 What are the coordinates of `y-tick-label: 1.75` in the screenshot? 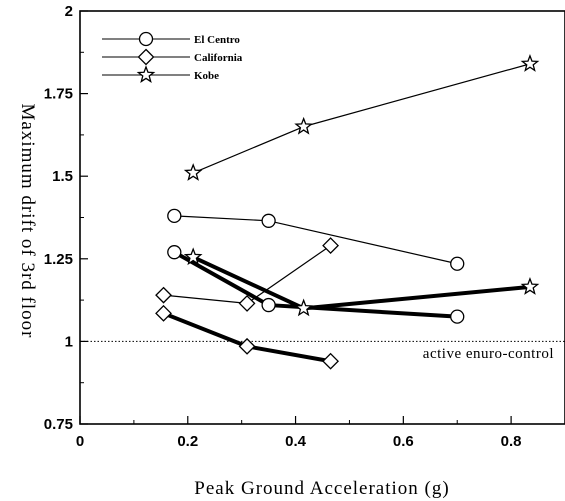 It's located at (58, 94).